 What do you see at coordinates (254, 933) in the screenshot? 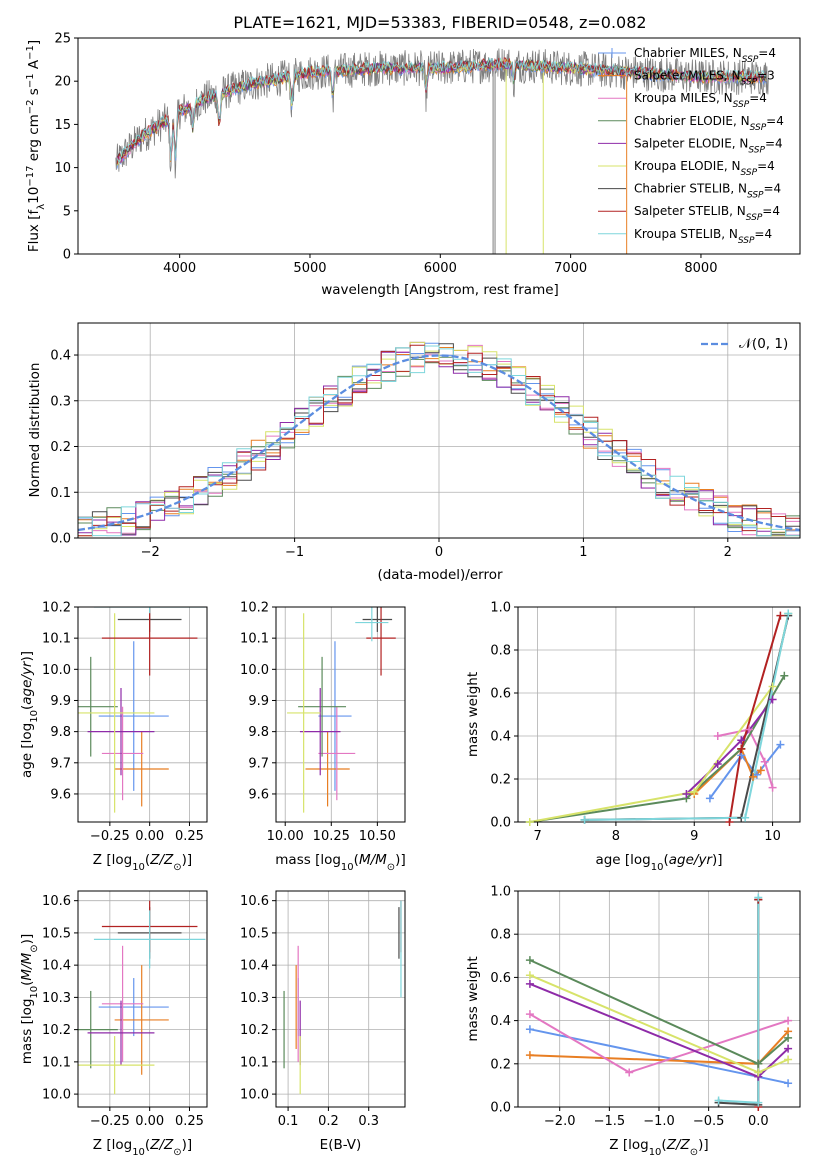
I see `y-tick-label: 10.5` at bounding box center [254, 933].